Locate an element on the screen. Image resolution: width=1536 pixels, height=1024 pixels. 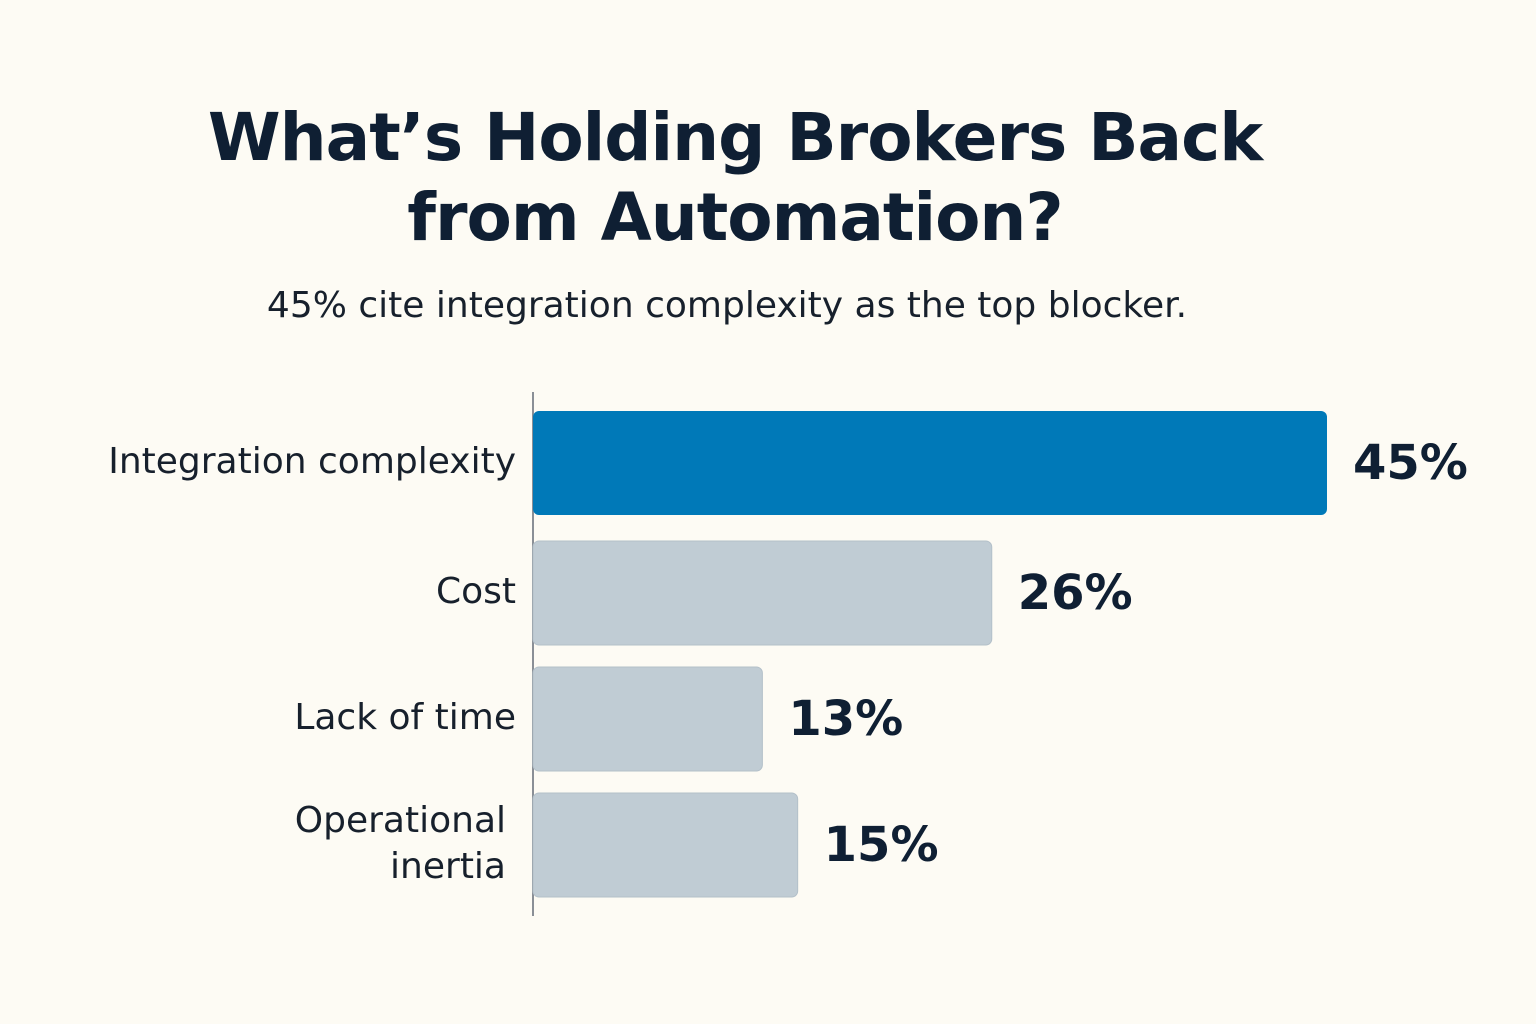
value-label-0: 45% is located at coordinates (1410, 463).